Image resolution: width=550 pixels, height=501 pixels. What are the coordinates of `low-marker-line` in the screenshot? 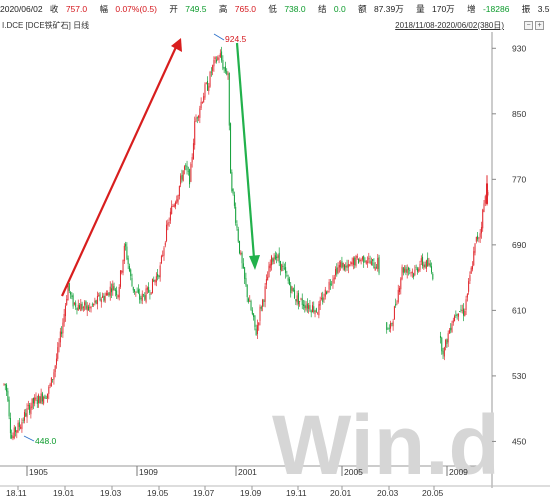 It's located at (29, 438).